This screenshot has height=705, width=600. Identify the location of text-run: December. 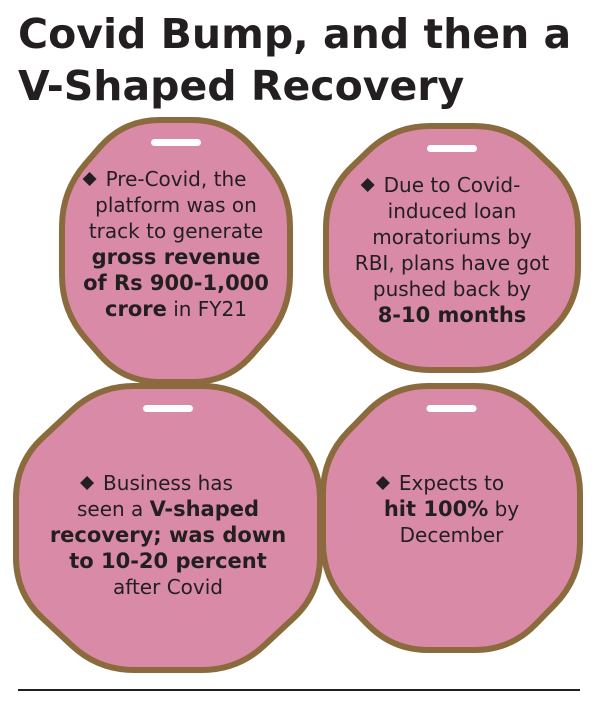
(452, 535).